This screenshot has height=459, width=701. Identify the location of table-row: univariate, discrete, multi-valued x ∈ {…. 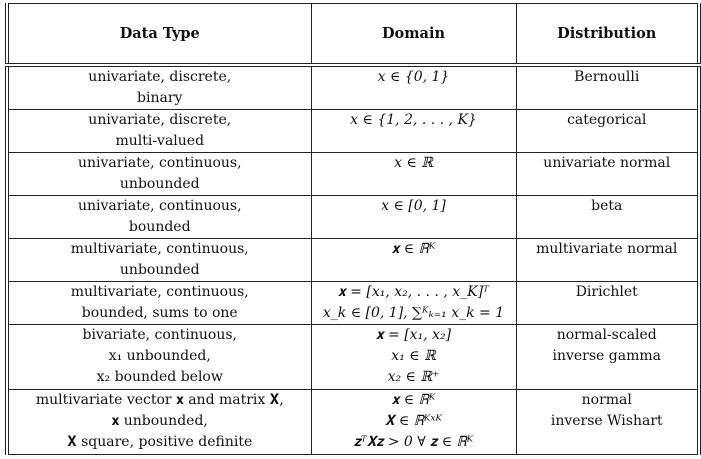
(353, 131).